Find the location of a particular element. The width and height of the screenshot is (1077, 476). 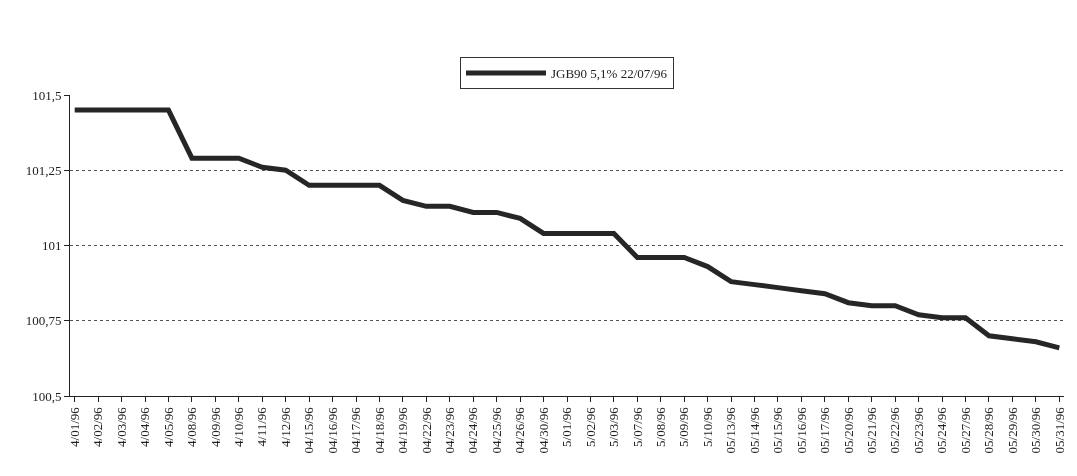

x-tick-label: 04/18/96 is located at coordinates (379, 430).